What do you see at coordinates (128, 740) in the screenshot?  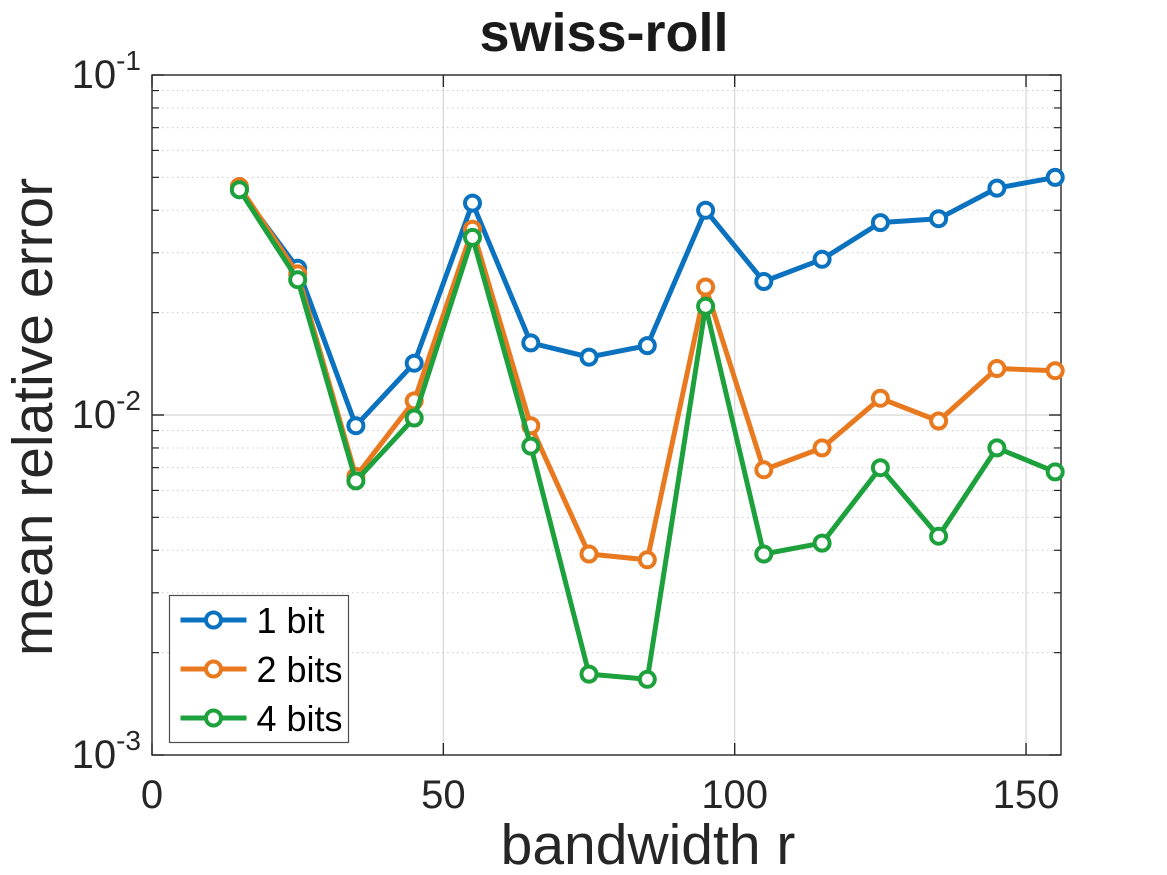 I see `y-tick-exponent: -3` at bounding box center [128, 740].